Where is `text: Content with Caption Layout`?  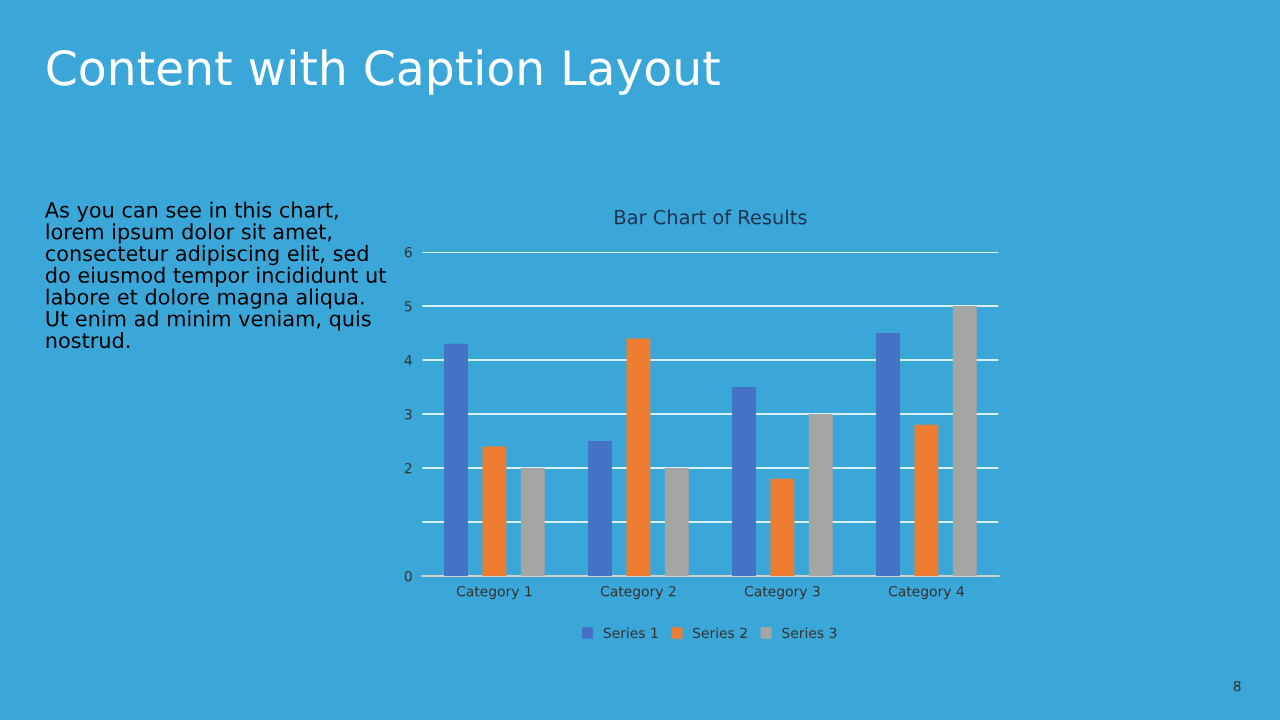
text: Content with Caption Layout is located at coordinates (383, 72).